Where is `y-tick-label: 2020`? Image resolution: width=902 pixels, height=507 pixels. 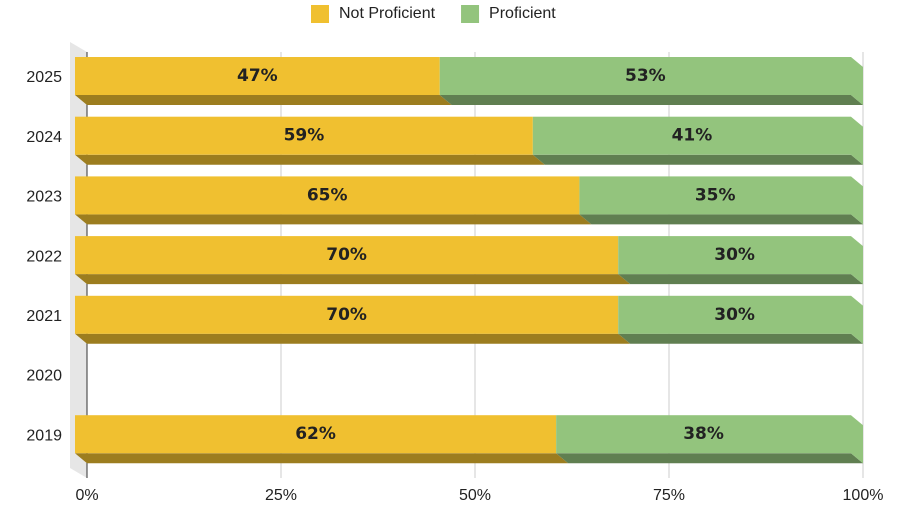 y-tick-label: 2020 is located at coordinates (44, 376).